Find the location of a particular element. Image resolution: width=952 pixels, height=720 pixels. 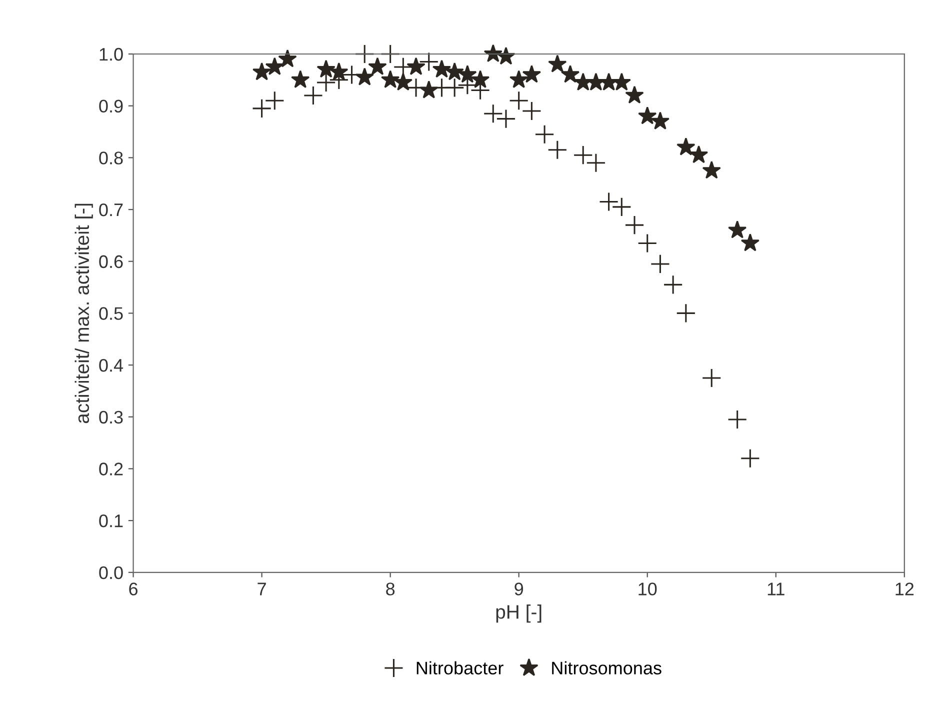

y-tick-label: 0.2 is located at coordinates (111, 469).